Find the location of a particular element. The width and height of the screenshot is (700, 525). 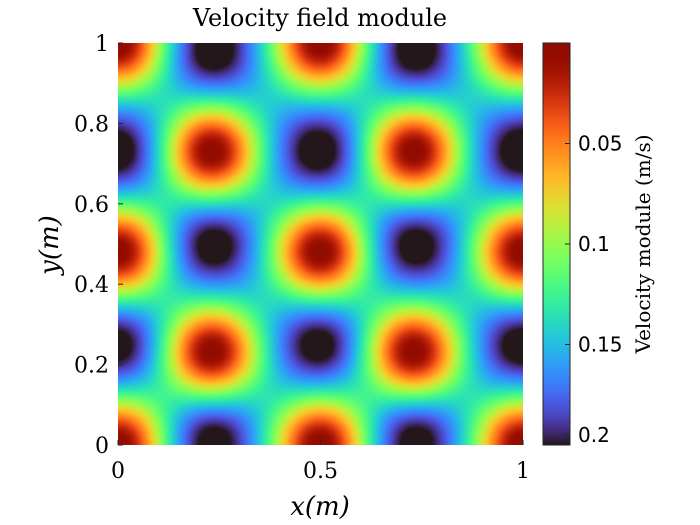

colorbar: 0.05 0.1 0.15 0.2 Velocity module (m/s) is located at coordinates (598, 244).